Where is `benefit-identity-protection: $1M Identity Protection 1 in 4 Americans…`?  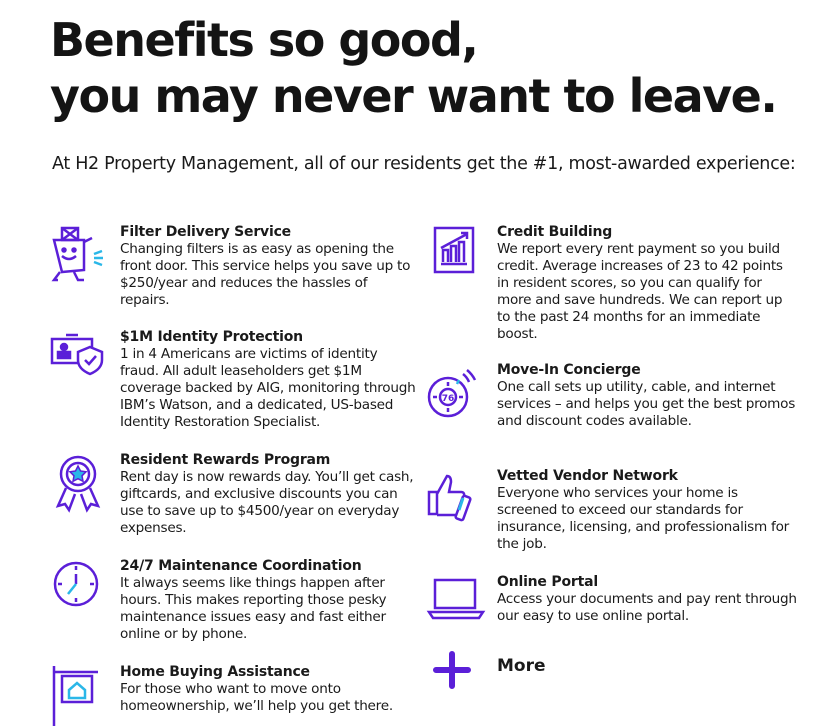 benefit-identity-protection: $1M Identity Protection 1 in 4 Americans… is located at coordinates (235, 380).